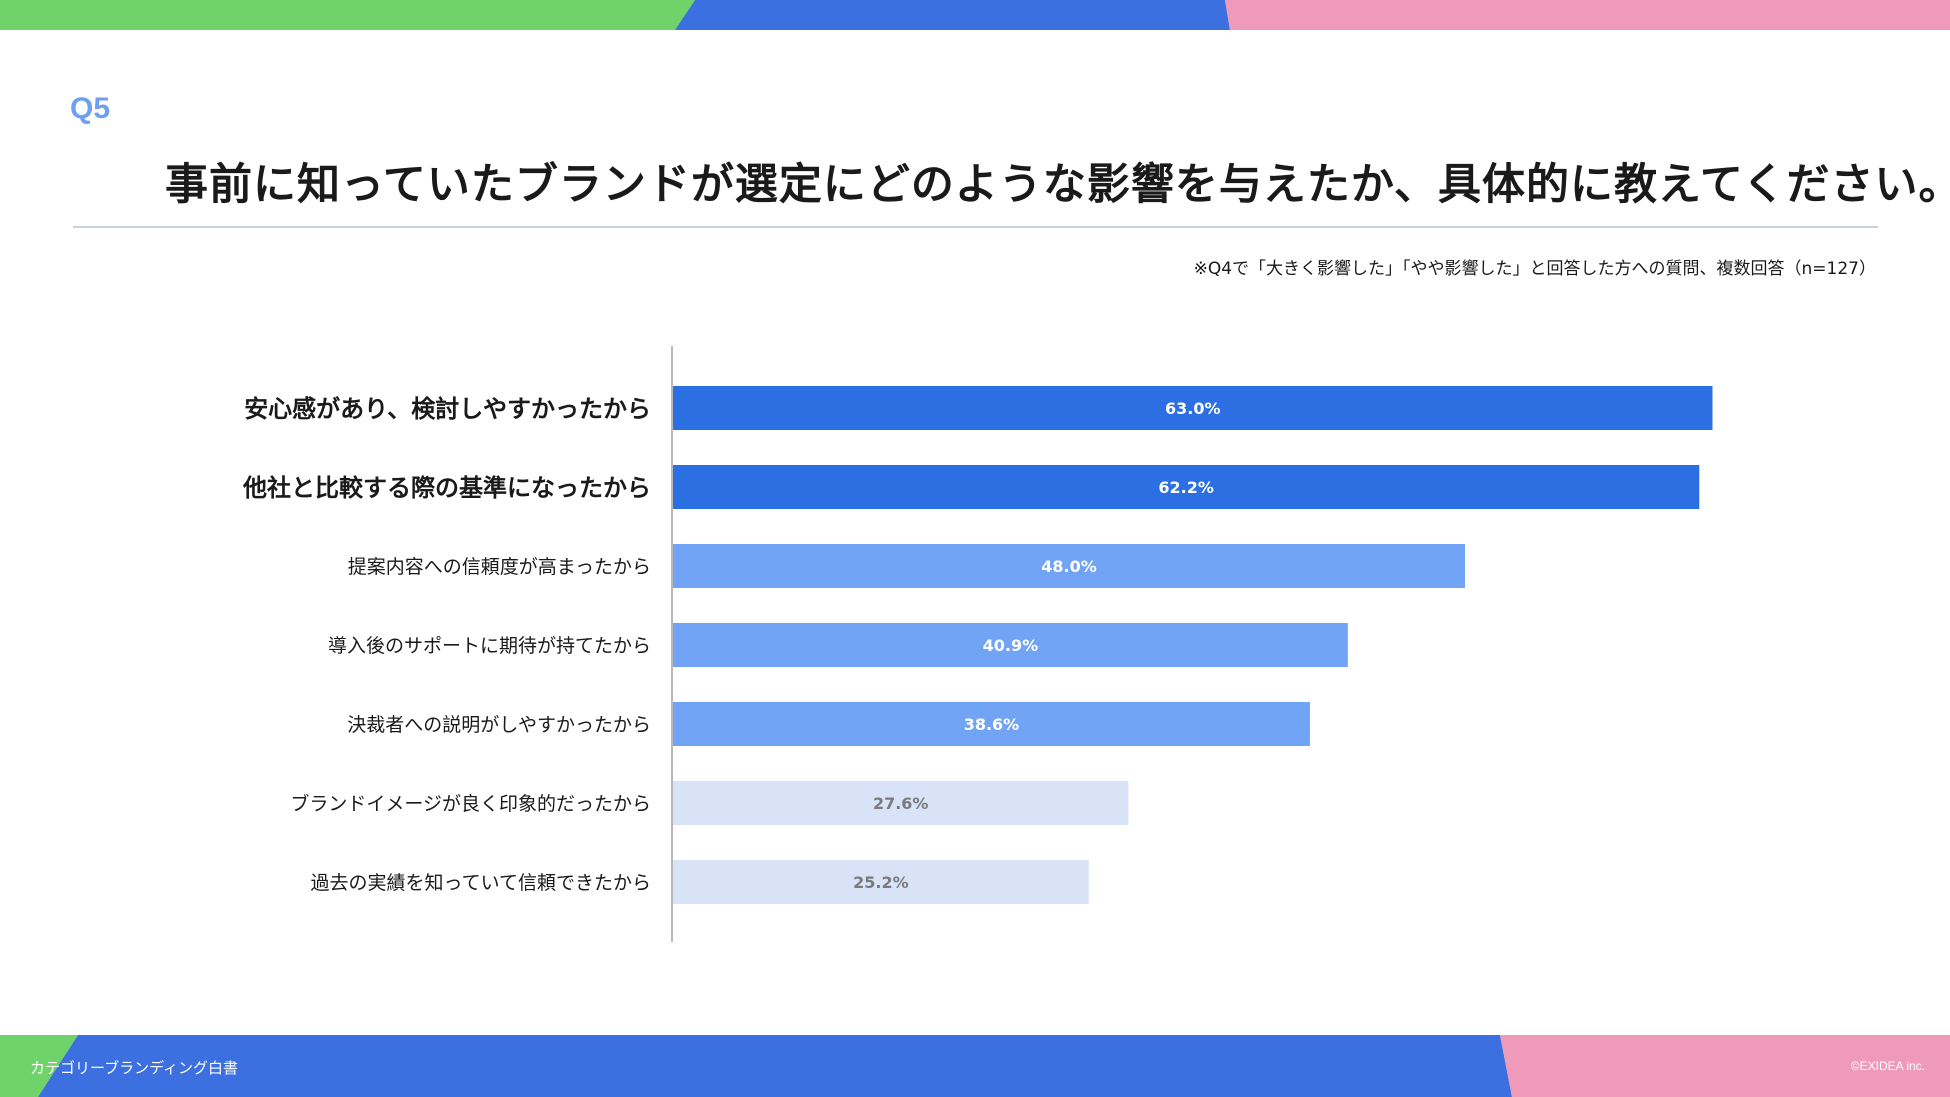  I want to click on bottom-decorative-band, so click(975, 1066).